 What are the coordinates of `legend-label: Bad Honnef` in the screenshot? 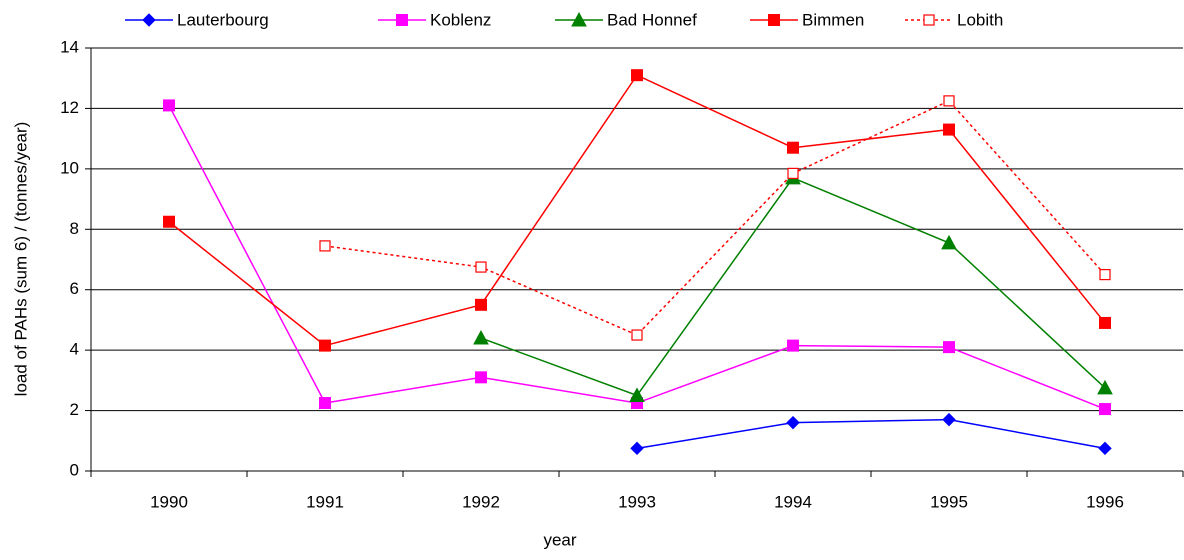 It's located at (652, 19).